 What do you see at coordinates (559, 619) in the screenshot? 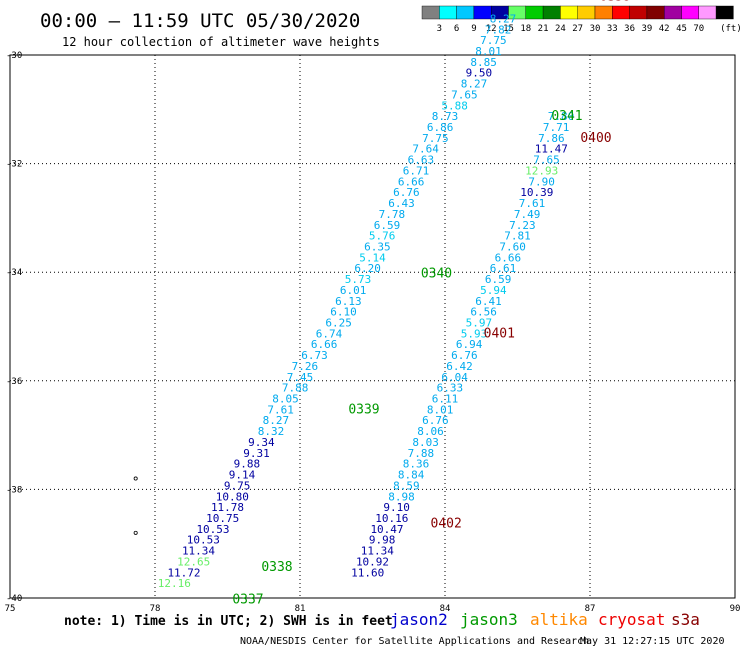
I see `legend-altika: altika` at bounding box center [559, 619].